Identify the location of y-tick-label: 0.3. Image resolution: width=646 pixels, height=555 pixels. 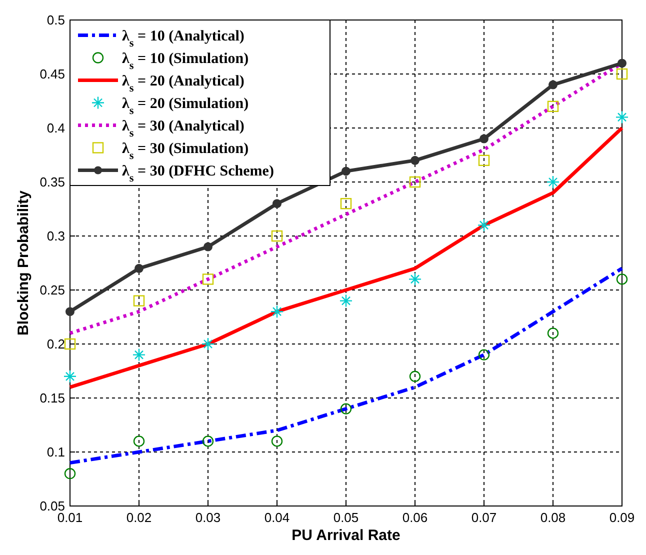
(55, 236).